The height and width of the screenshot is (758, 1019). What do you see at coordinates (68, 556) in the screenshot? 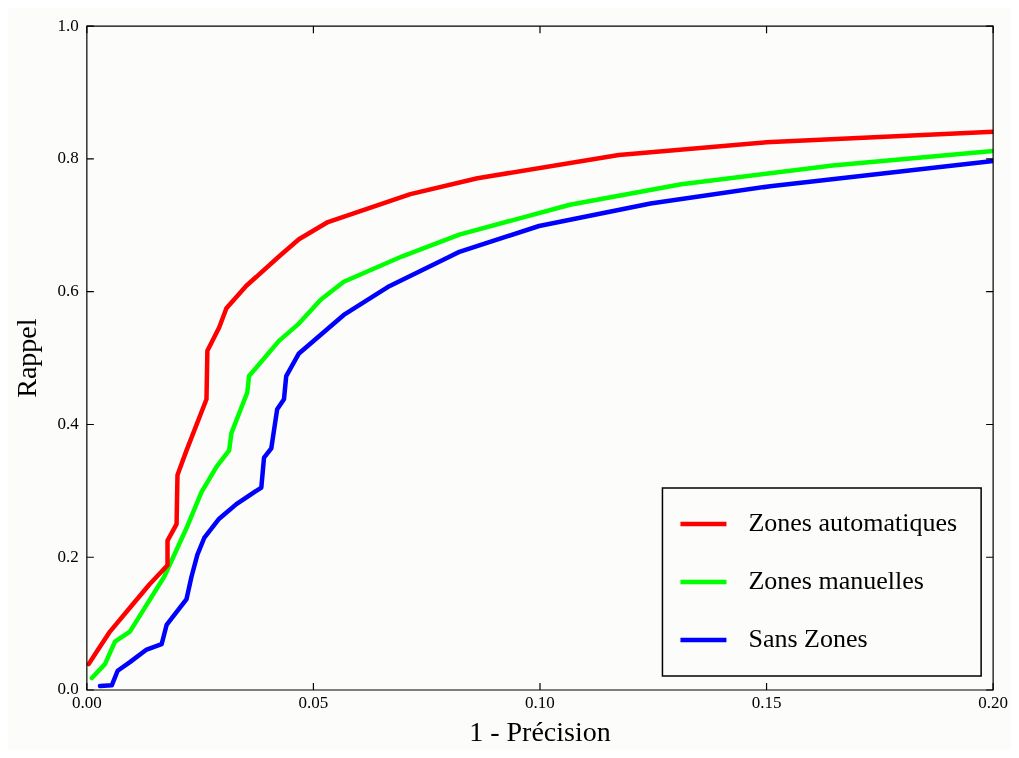
I see `y-tick-label: 0.2` at bounding box center [68, 556].